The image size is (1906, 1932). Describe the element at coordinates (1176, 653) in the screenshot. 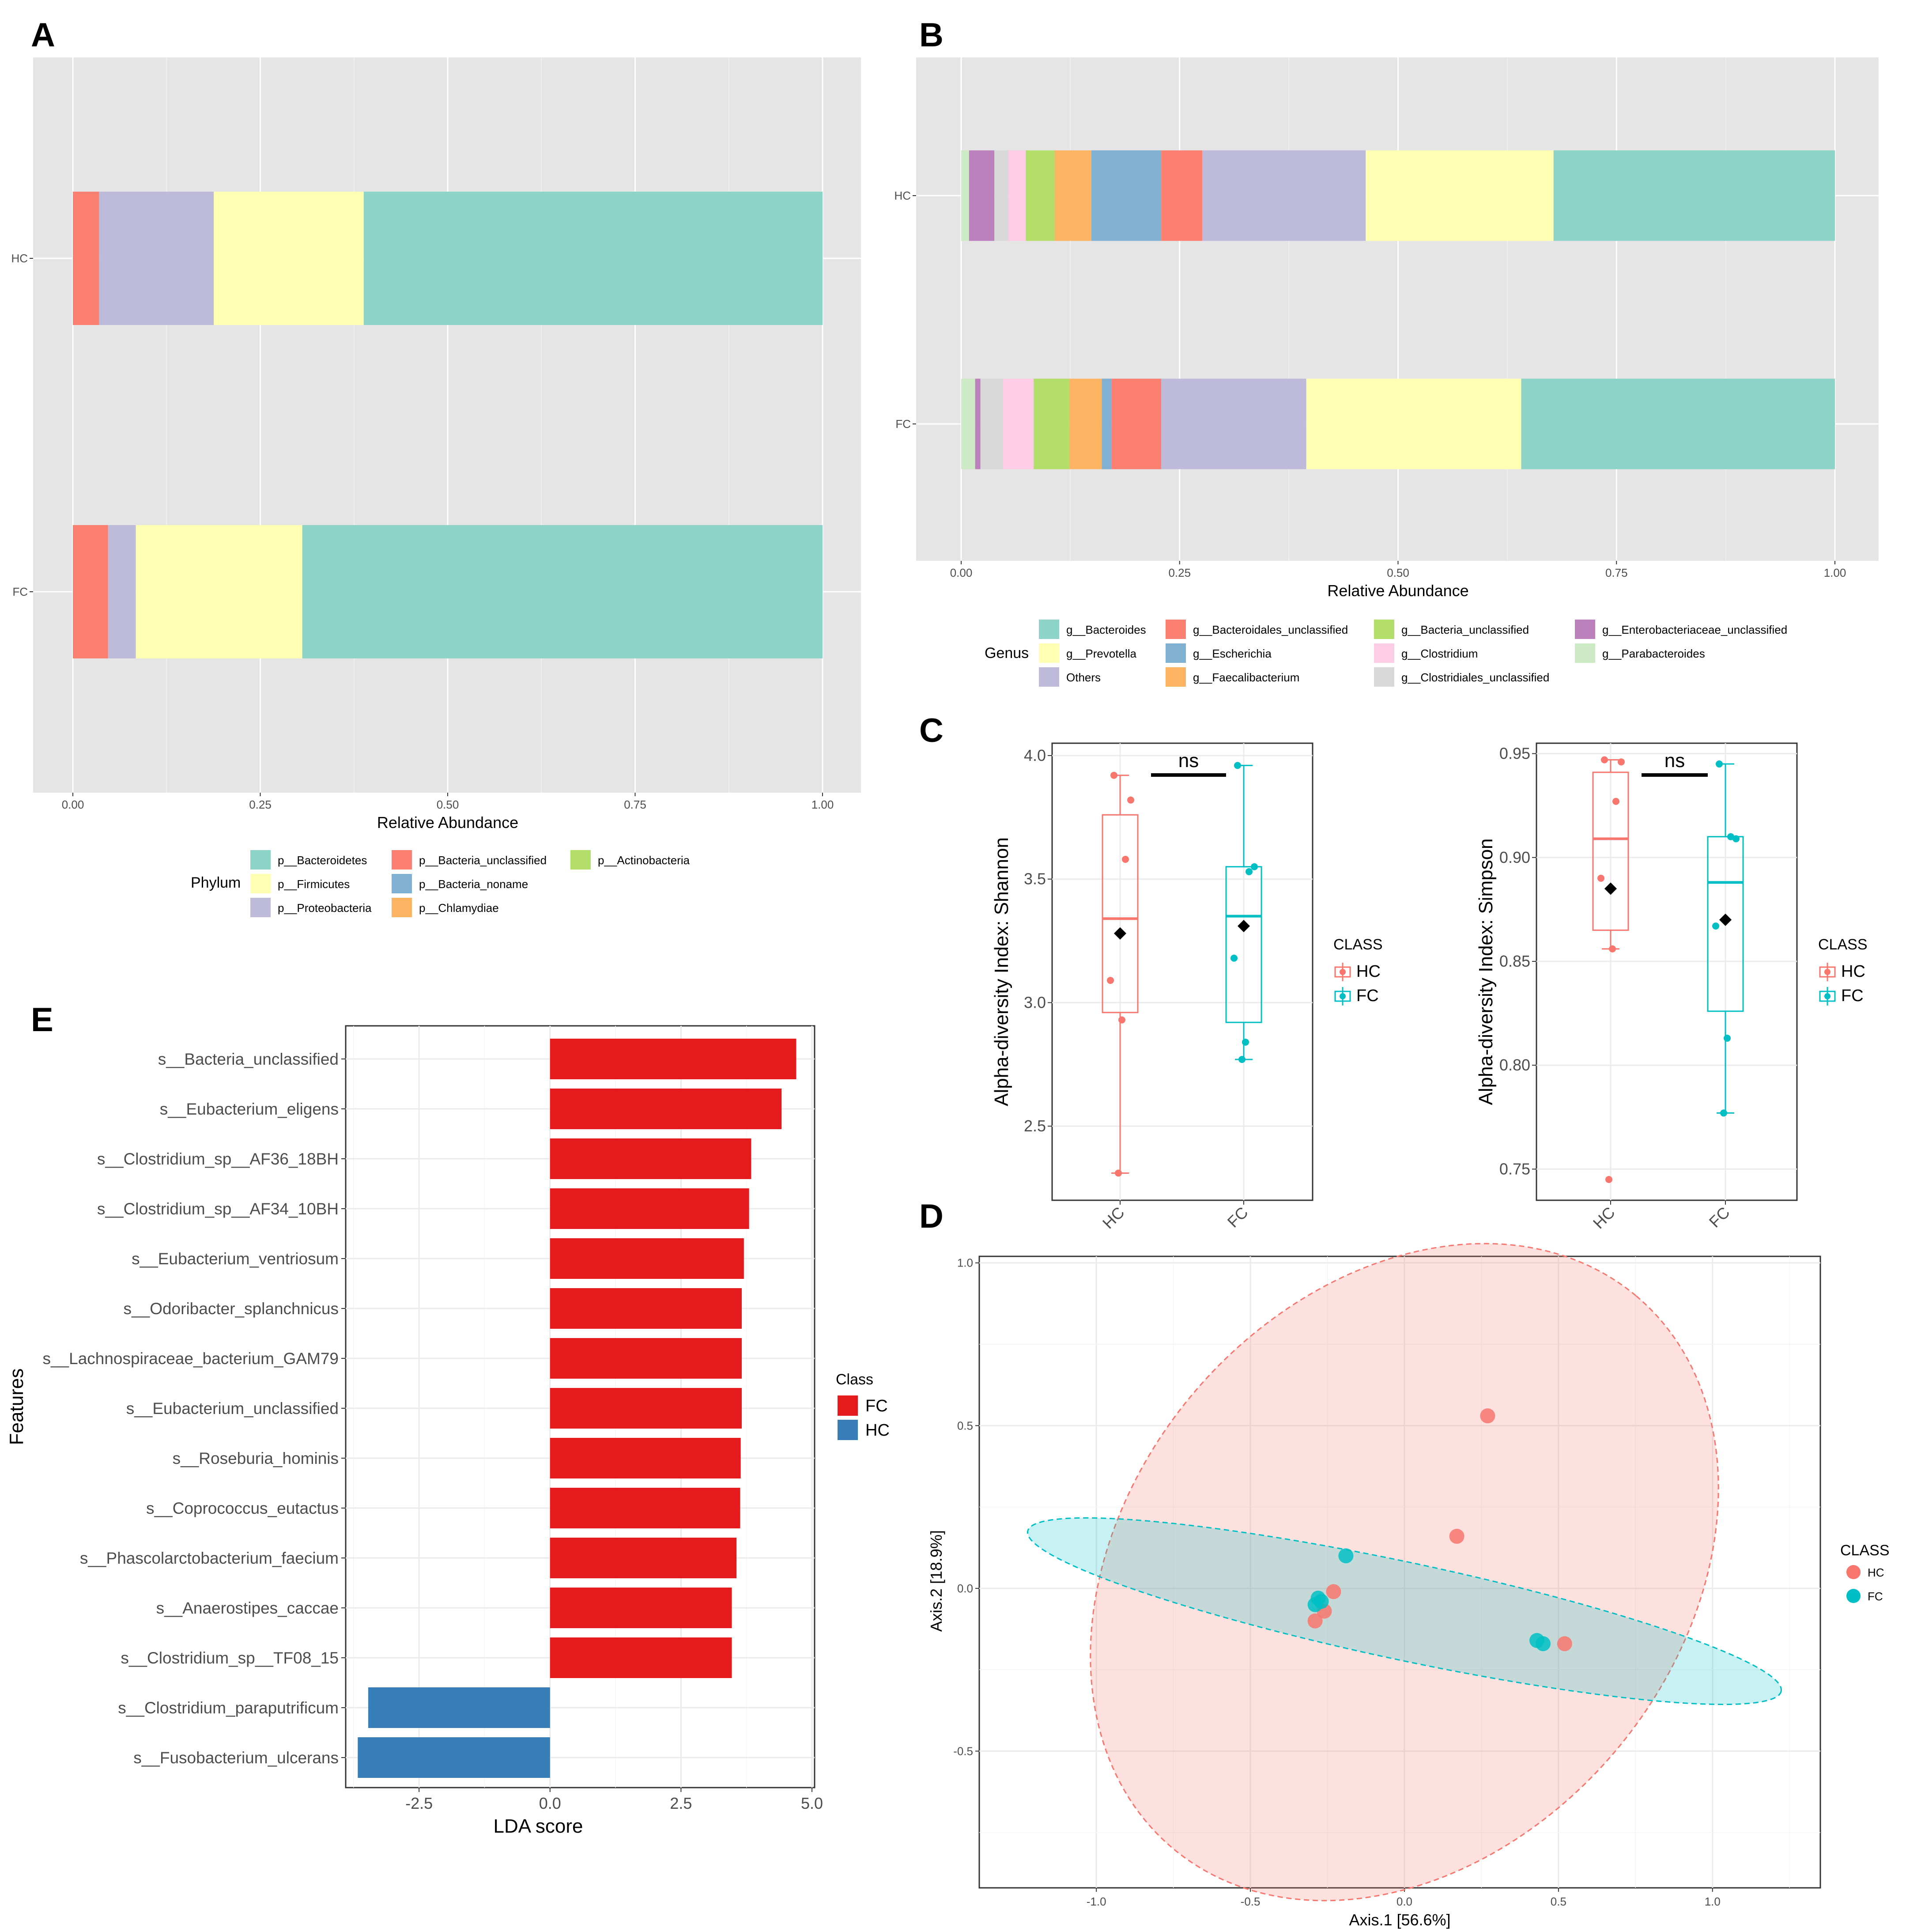

I see `legend-key-g-escherichia` at that location.